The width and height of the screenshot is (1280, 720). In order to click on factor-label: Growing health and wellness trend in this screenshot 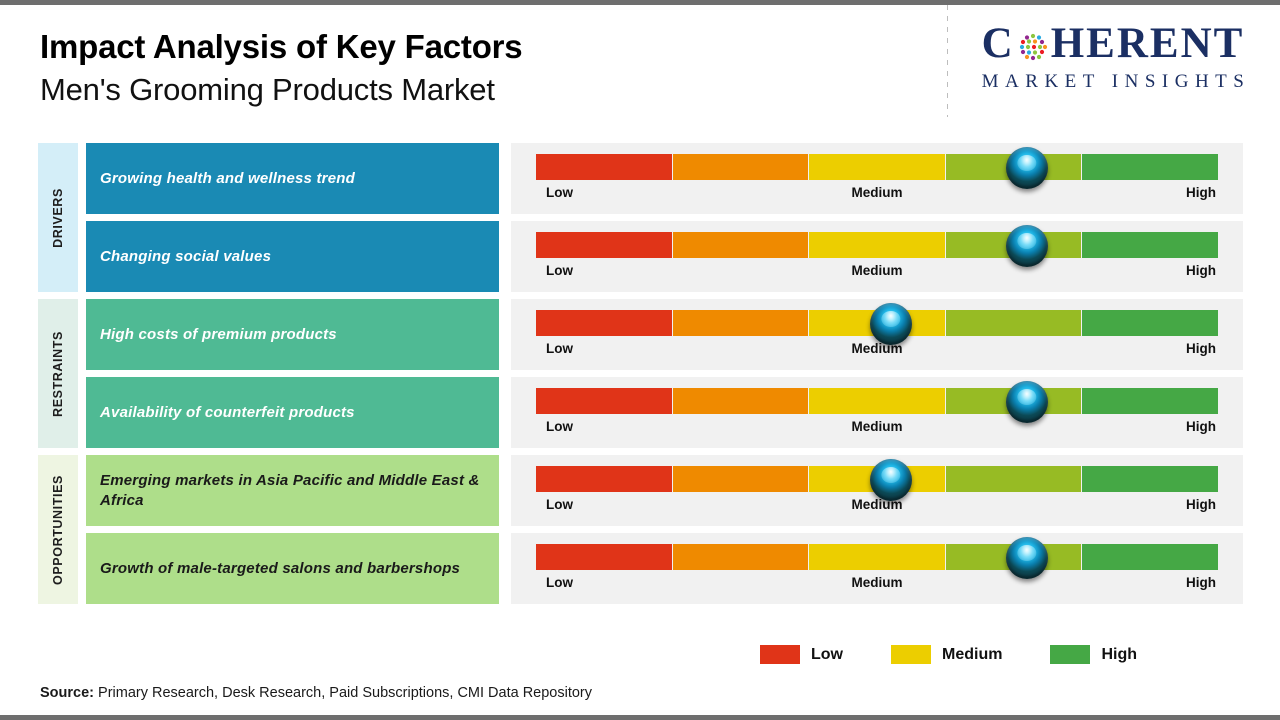, I will do `click(292, 178)`.